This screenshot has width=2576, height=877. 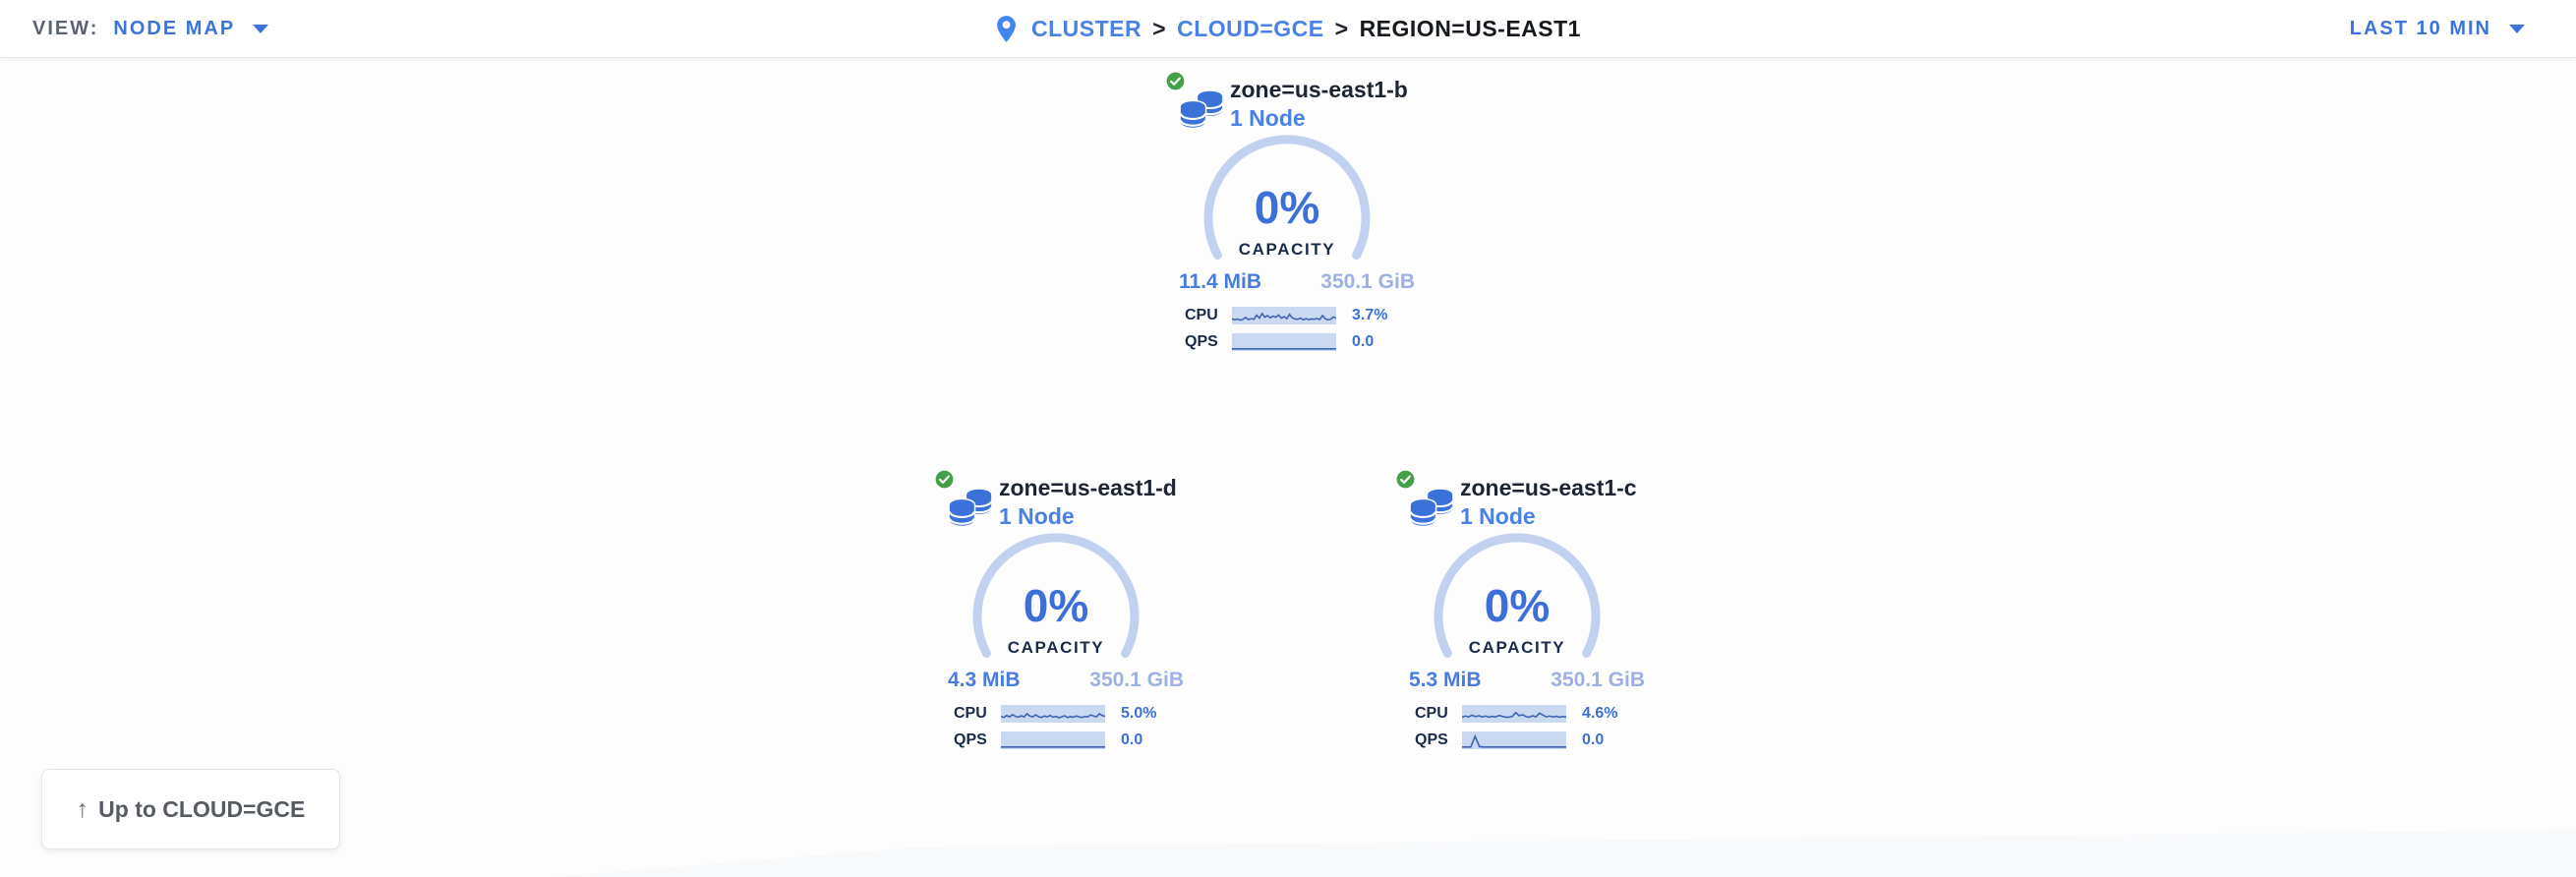 I want to click on zone-title: zone=us-east1-b, so click(x=1319, y=89).